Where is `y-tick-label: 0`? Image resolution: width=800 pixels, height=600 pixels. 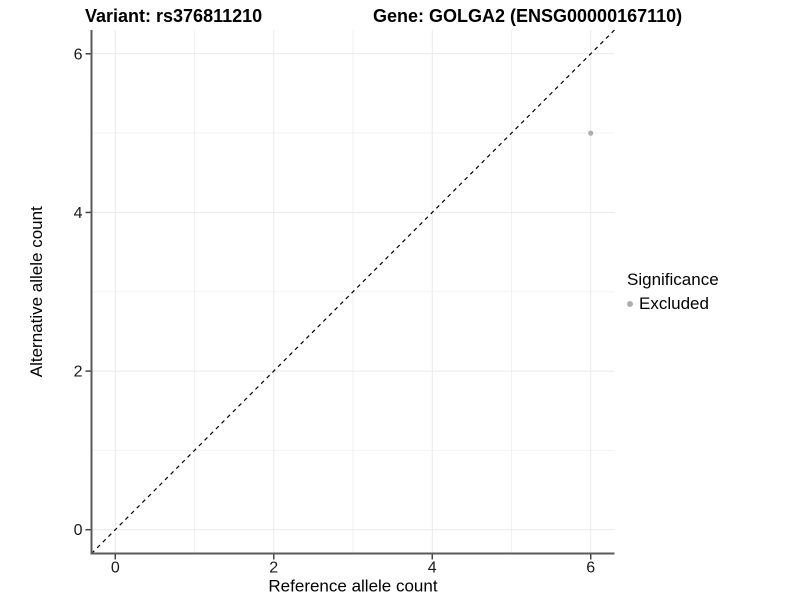 y-tick-label: 0 is located at coordinates (78, 530).